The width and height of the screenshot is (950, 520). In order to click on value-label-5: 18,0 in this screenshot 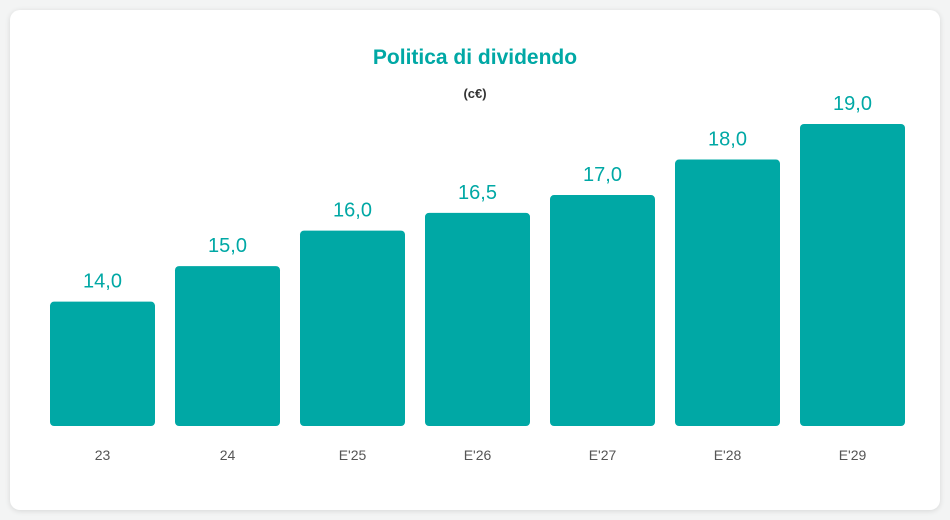, I will do `click(727, 140)`.